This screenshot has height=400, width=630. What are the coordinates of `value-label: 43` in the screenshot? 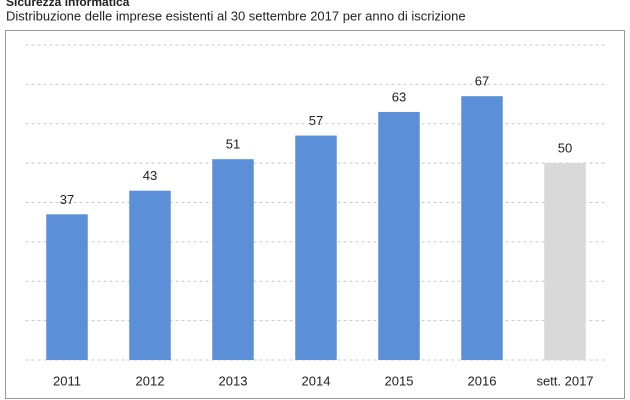 It's located at (150, 175).